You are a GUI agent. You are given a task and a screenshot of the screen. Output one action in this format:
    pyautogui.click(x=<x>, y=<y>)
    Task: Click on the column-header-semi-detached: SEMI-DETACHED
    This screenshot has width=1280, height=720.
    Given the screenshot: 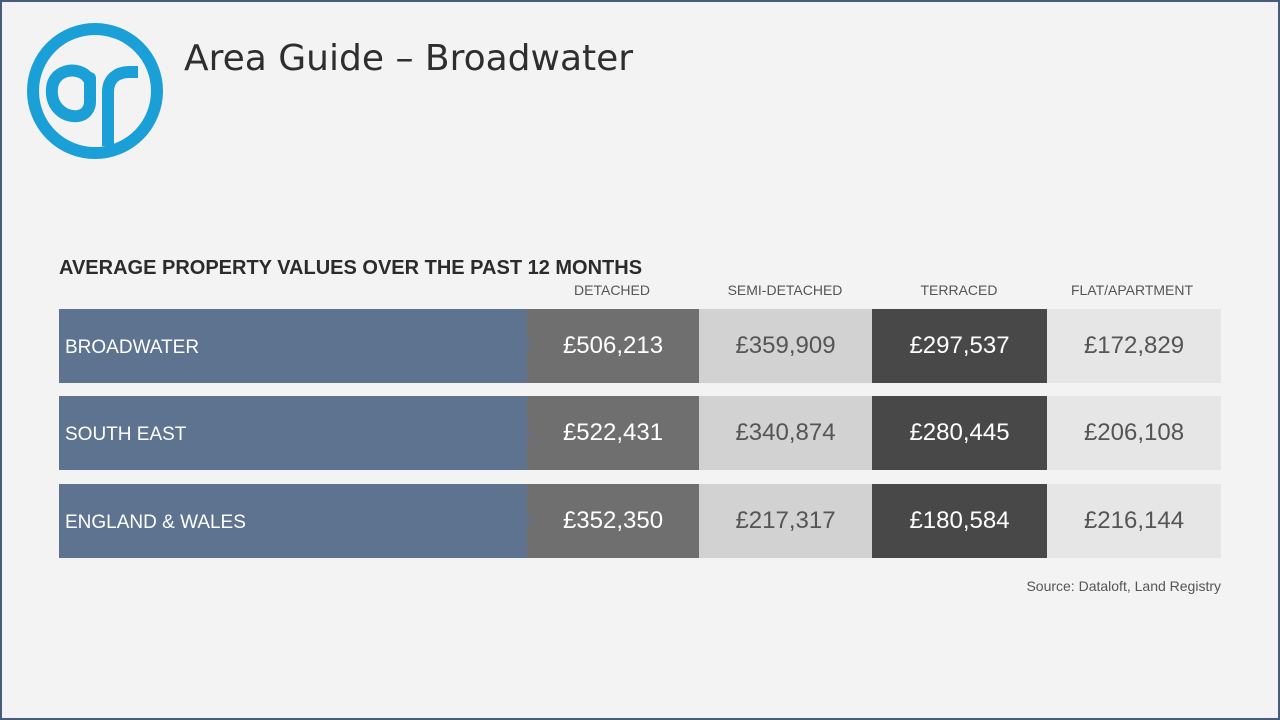 What is the action you would take?
    pyautogui.click(x=785, y=290)
    